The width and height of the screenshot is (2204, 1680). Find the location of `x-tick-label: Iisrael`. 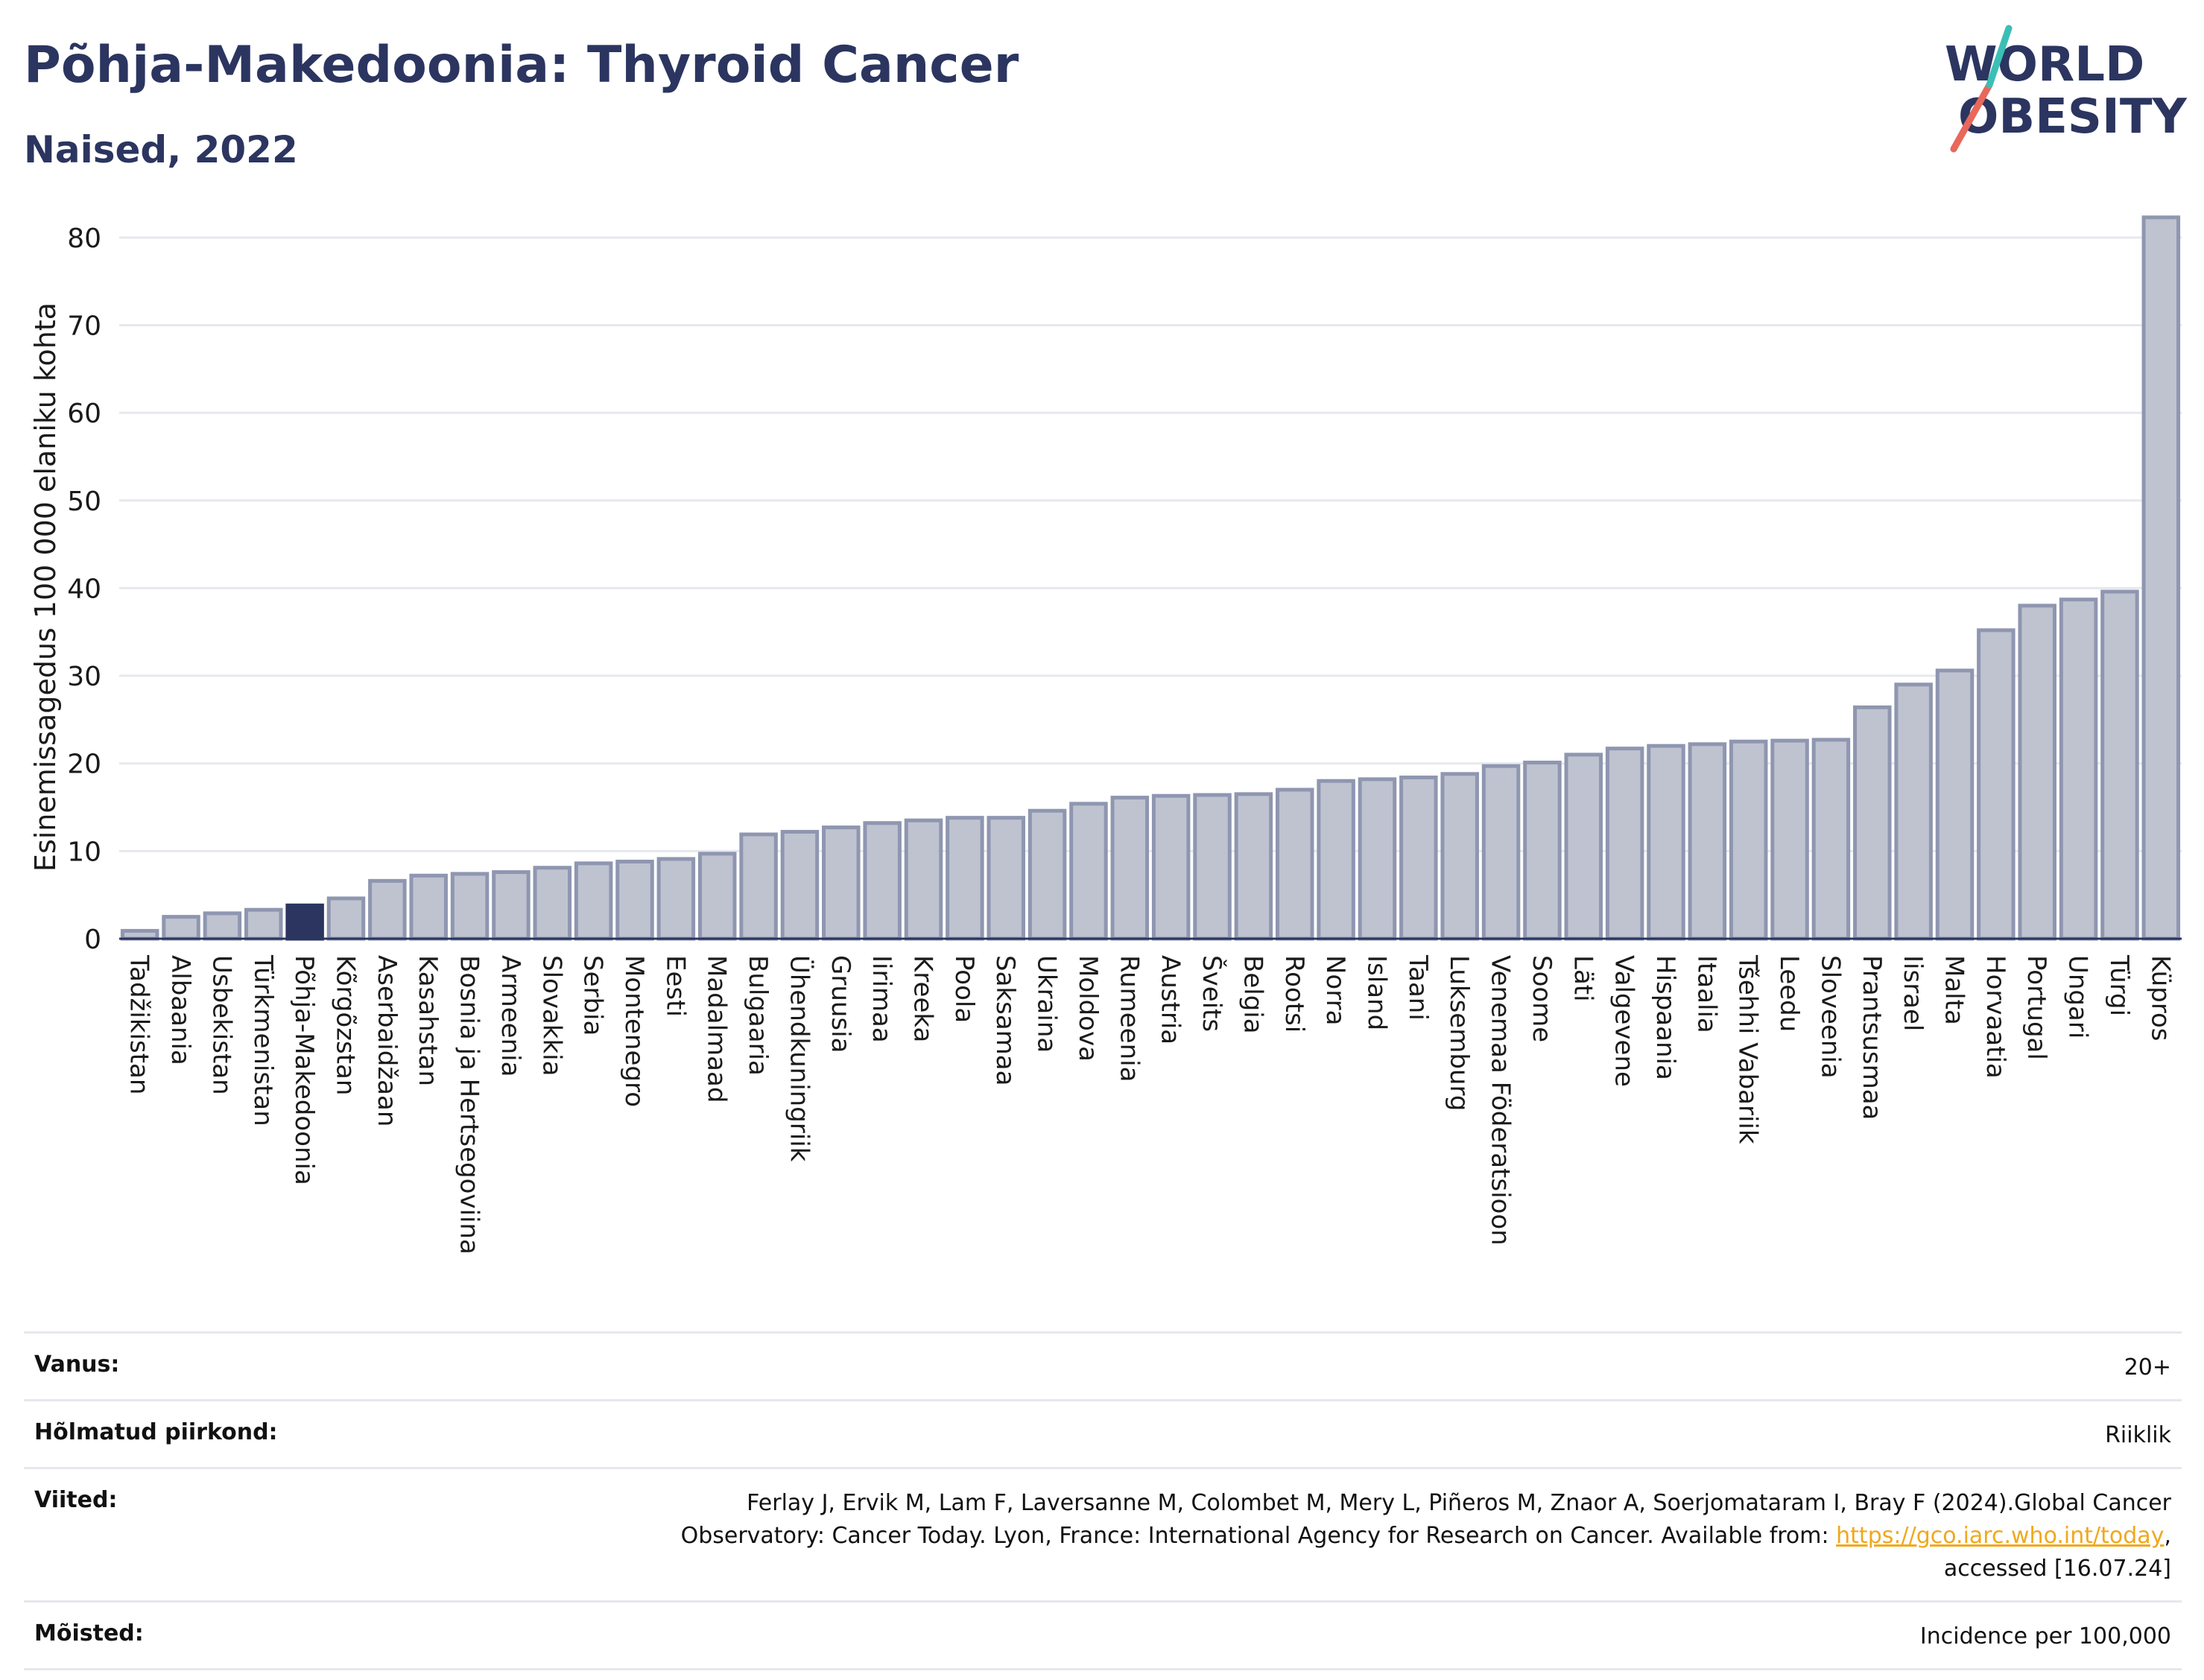

x-tick-label: Iisrael is located at coordinates (1913, 993).